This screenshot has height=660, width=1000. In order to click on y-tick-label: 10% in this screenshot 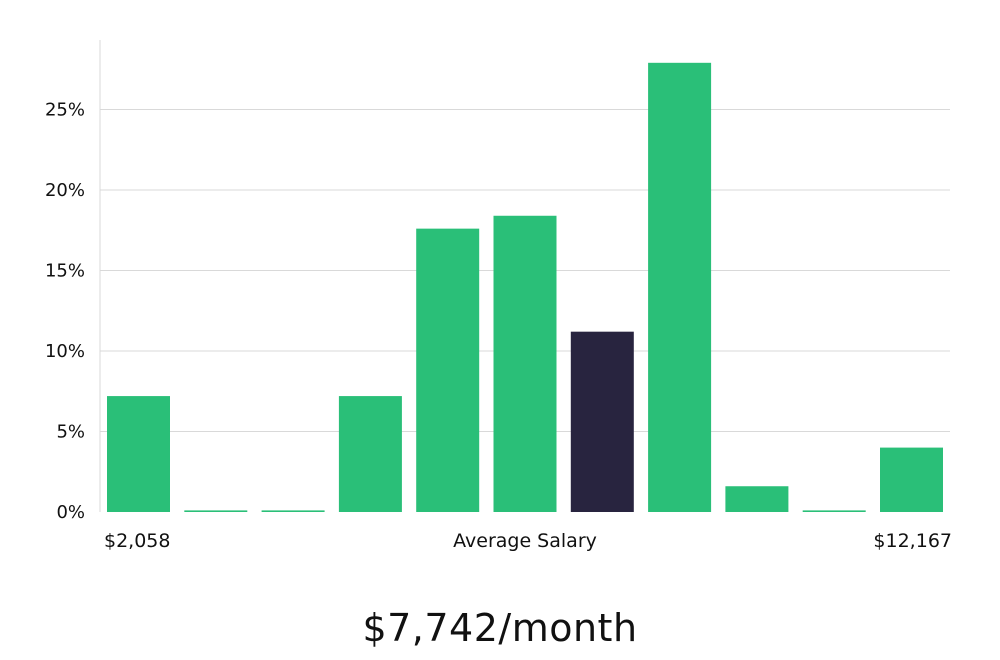, I will do `click(65, 351)`.